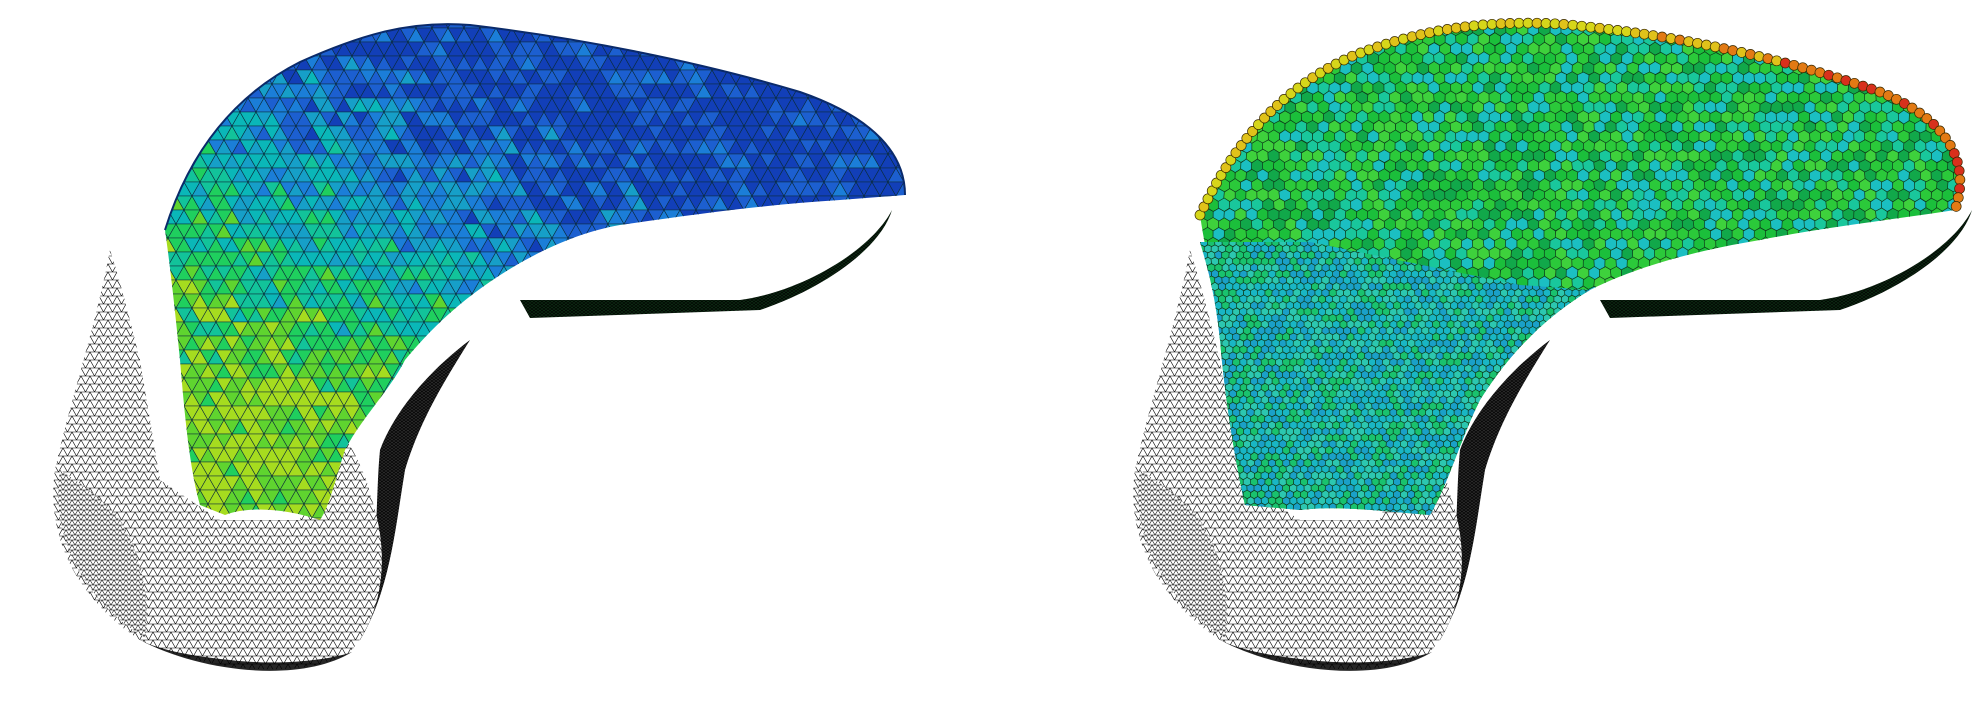  What do you see at coordinates (1182, 554) in the screenshot?
I see `right-mesh-skin-dense` at bounding box center [1182, 554].